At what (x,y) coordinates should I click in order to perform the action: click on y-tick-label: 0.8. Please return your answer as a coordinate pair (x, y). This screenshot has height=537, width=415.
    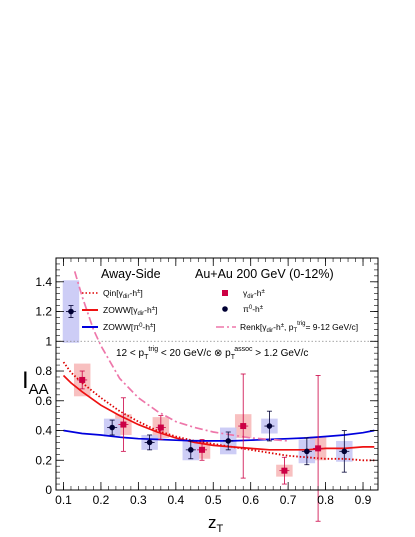
    Looking at the image, I should click on (43, 371).